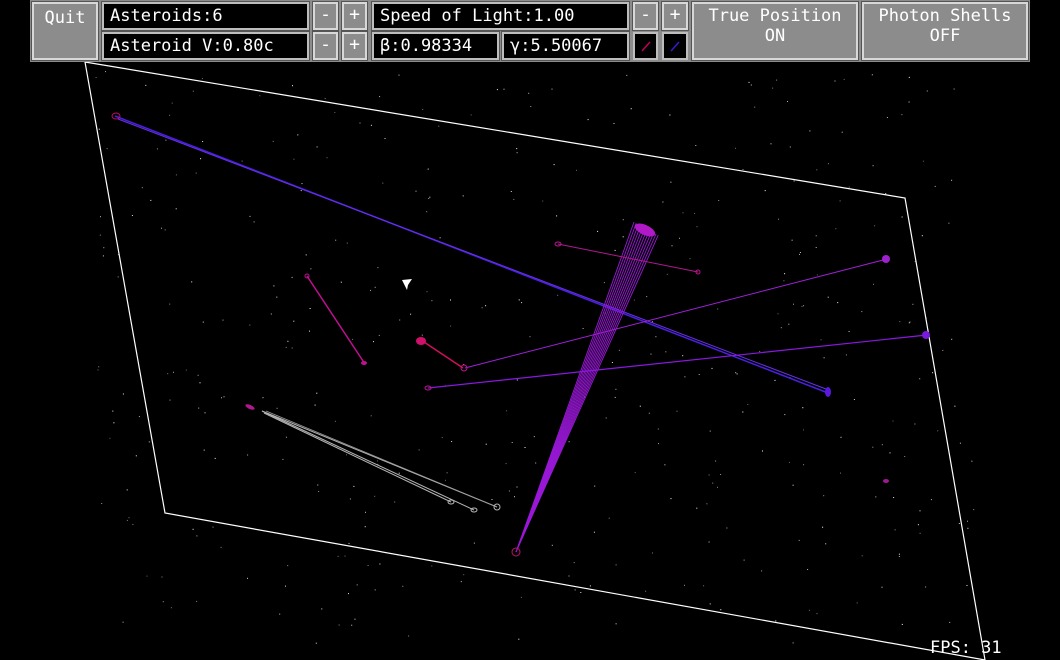 The image size is (1060, 660). I want to click on light-speed-increase-button: +, so click(675, 16).